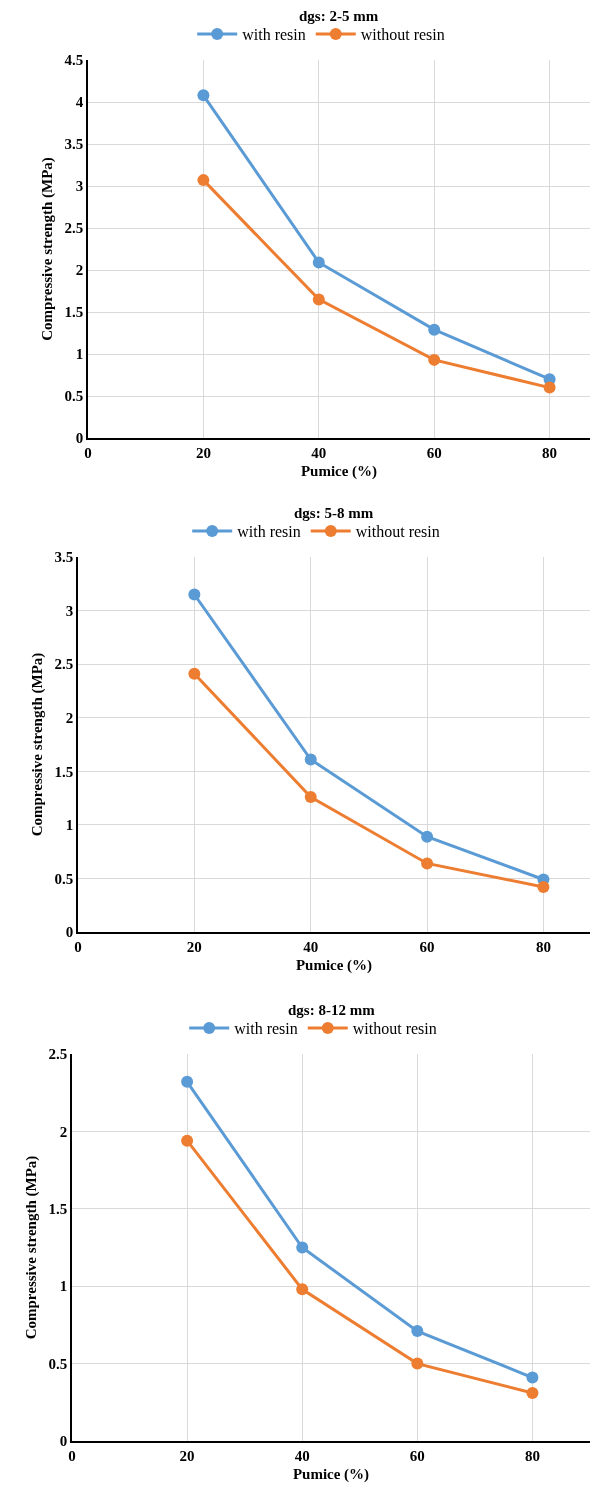 This screenshot has height=1493, width=593. I want to click on chart-title: dgs: 8-12 mm, so click(332, 1010).